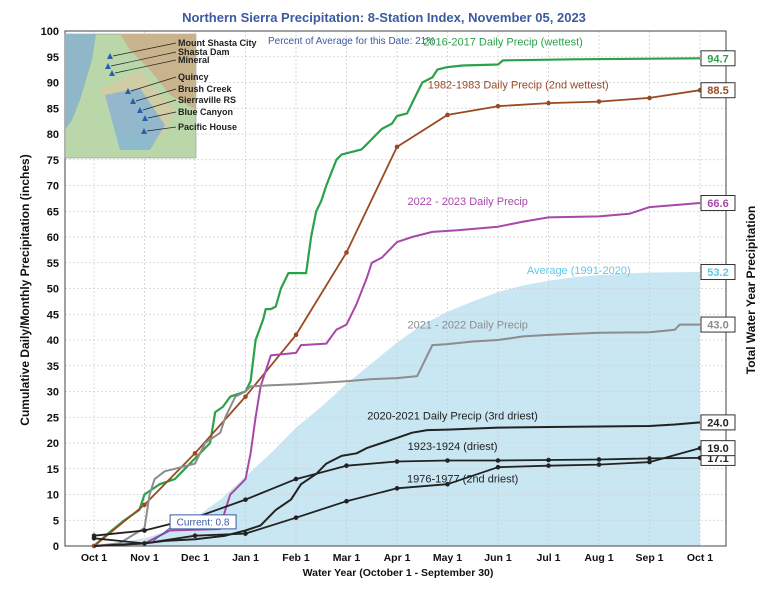 The width and height of the screenshot is (768, 598). Describe the element at coordinates (598, 558) in the screenshot. I see `x-tick-label: Aug 1` at that location.